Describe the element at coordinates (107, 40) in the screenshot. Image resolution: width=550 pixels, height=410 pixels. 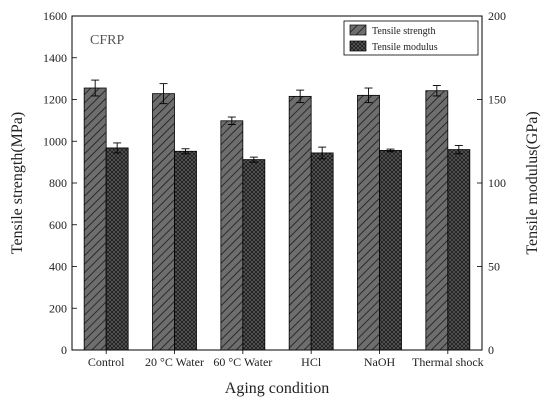
I see `inset-label: CFRP` at that location.